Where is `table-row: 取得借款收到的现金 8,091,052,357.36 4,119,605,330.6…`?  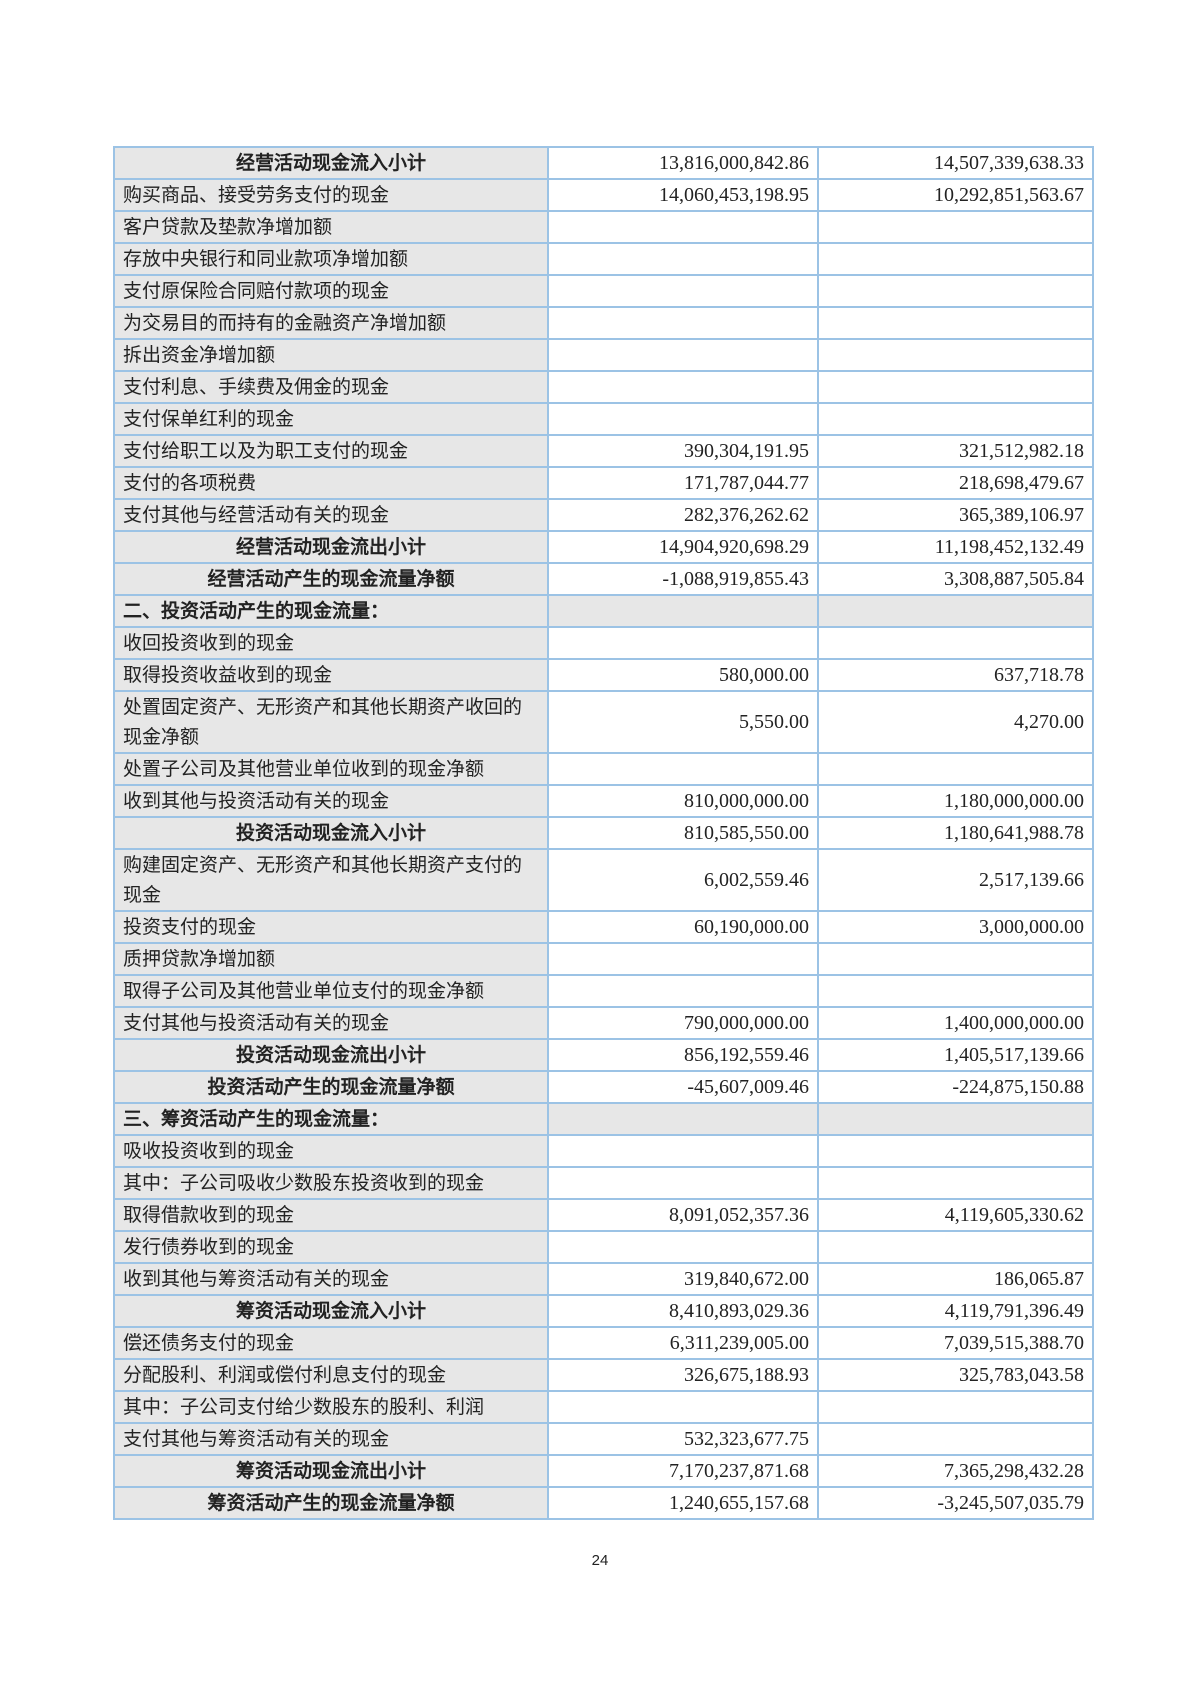 table-row: 取得借款收到的现金 8,091,052,357.36 4,119,605,330.6… is located at coordinates (603, 1215).